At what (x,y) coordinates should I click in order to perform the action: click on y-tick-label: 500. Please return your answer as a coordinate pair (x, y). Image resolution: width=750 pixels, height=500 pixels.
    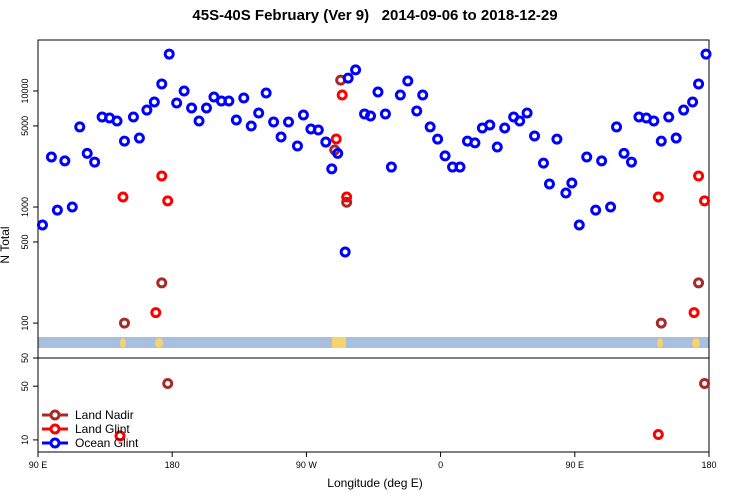
    Looking at the image, I should click on (25, 241).